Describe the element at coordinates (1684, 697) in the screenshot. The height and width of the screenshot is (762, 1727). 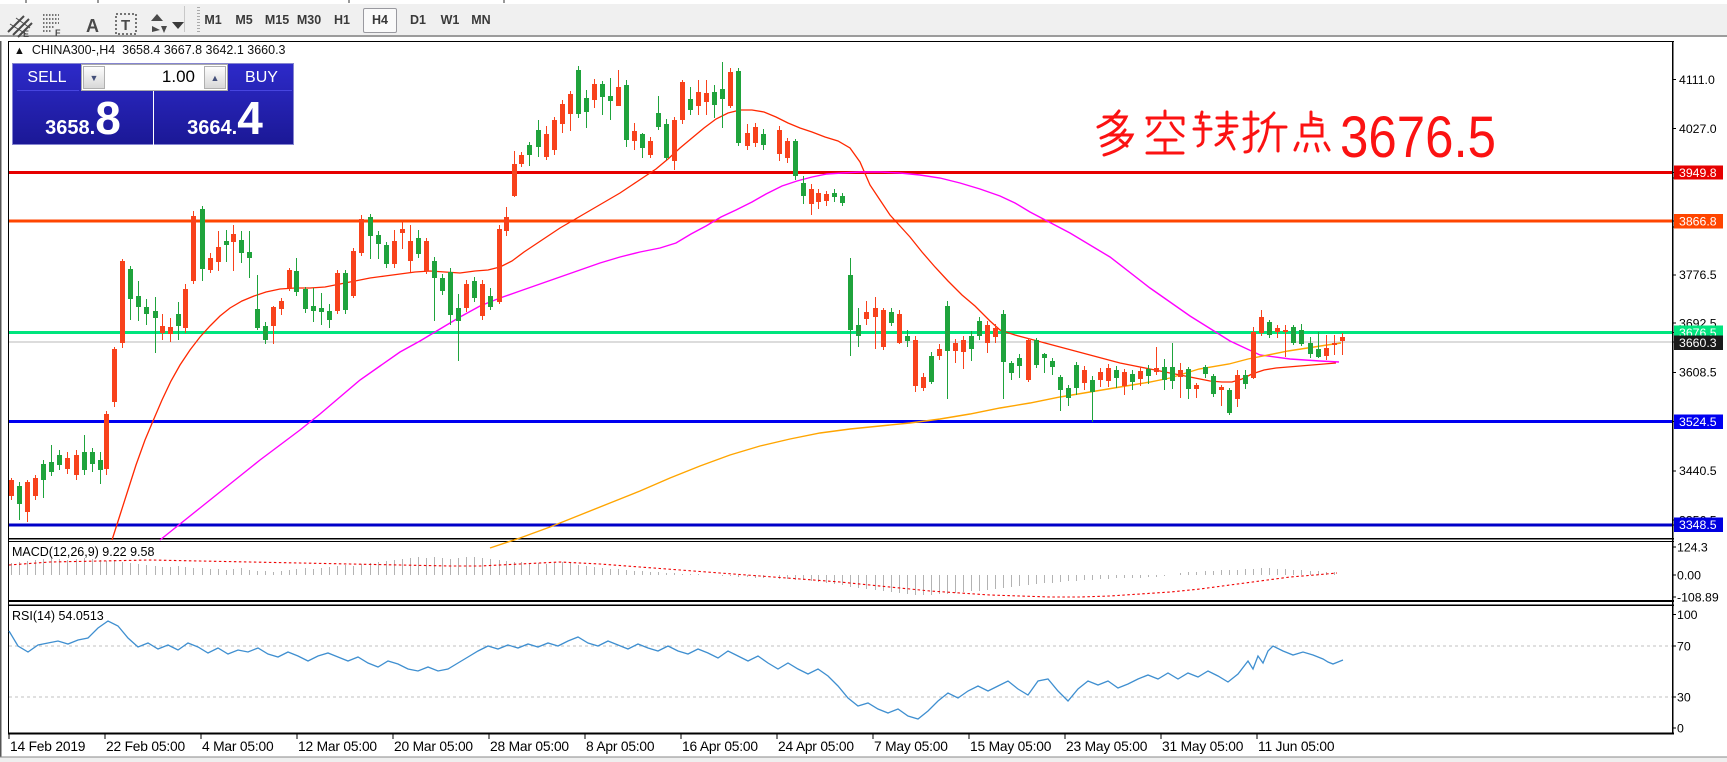
I see `svg-text: 30` at that location.